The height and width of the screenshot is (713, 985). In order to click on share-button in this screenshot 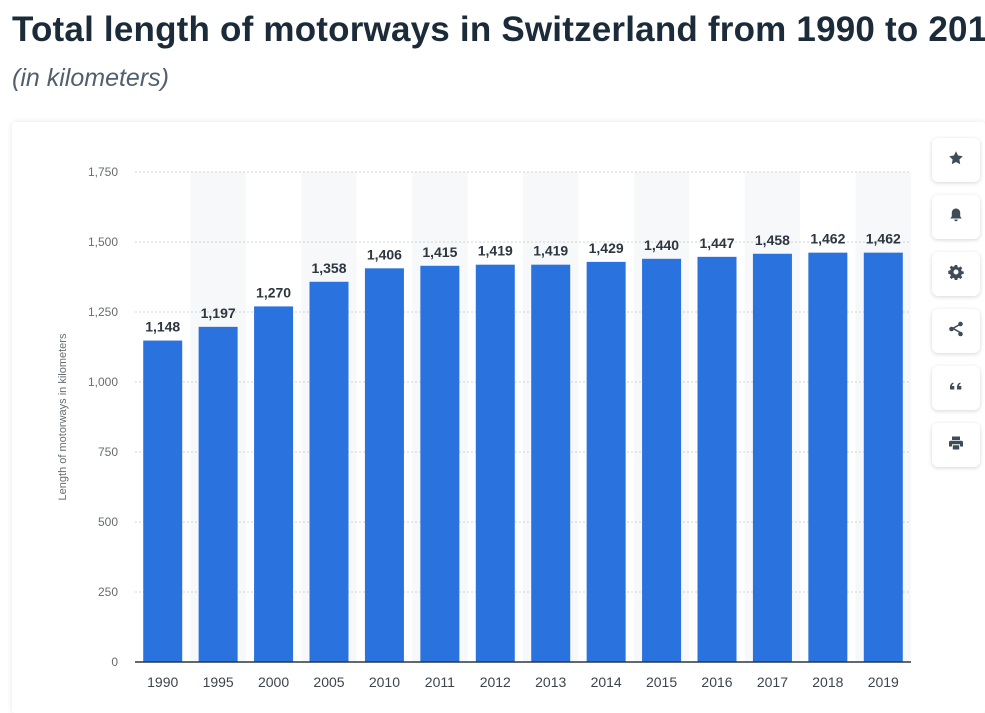, I will do `click(956, 331)`.